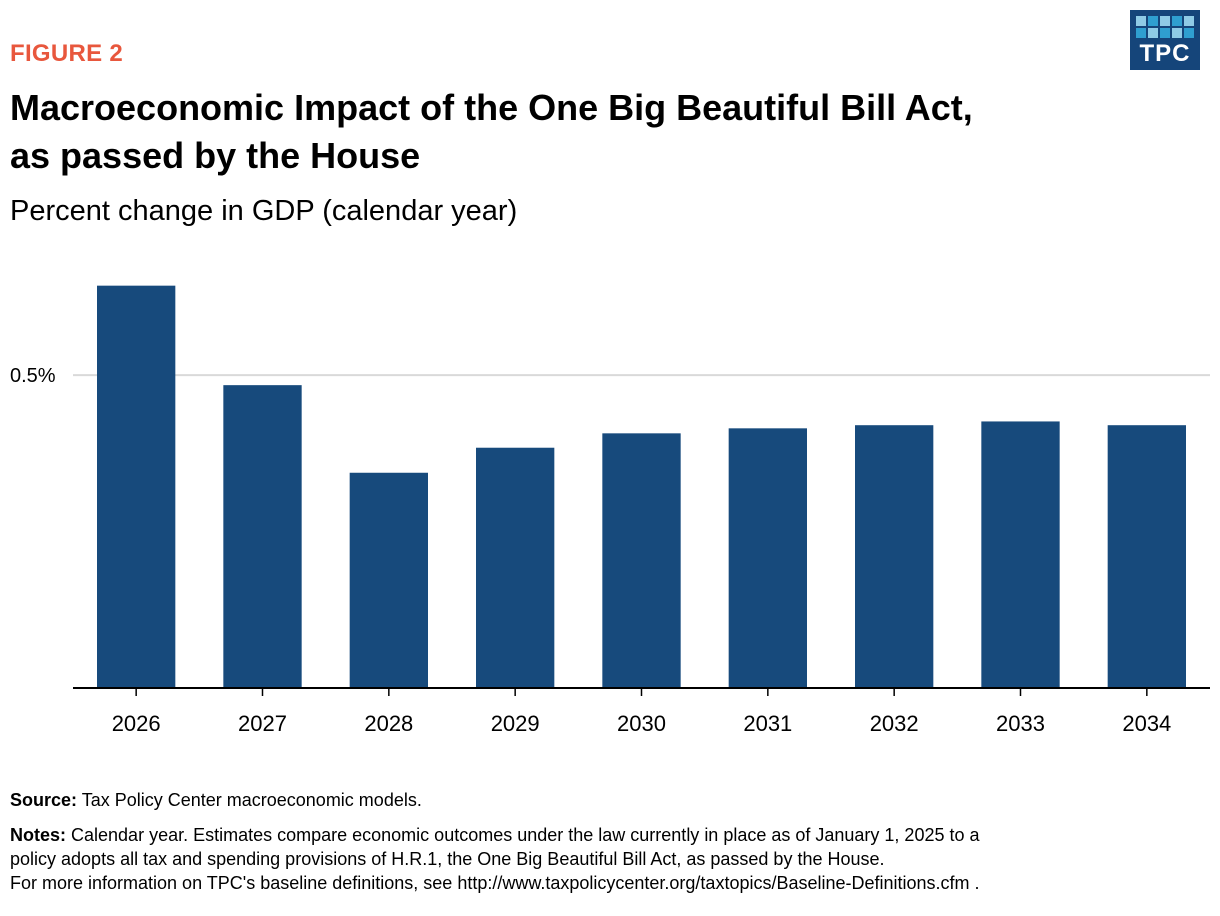  I want to click on y-tick-label: 0.5%, so click(33, 376).